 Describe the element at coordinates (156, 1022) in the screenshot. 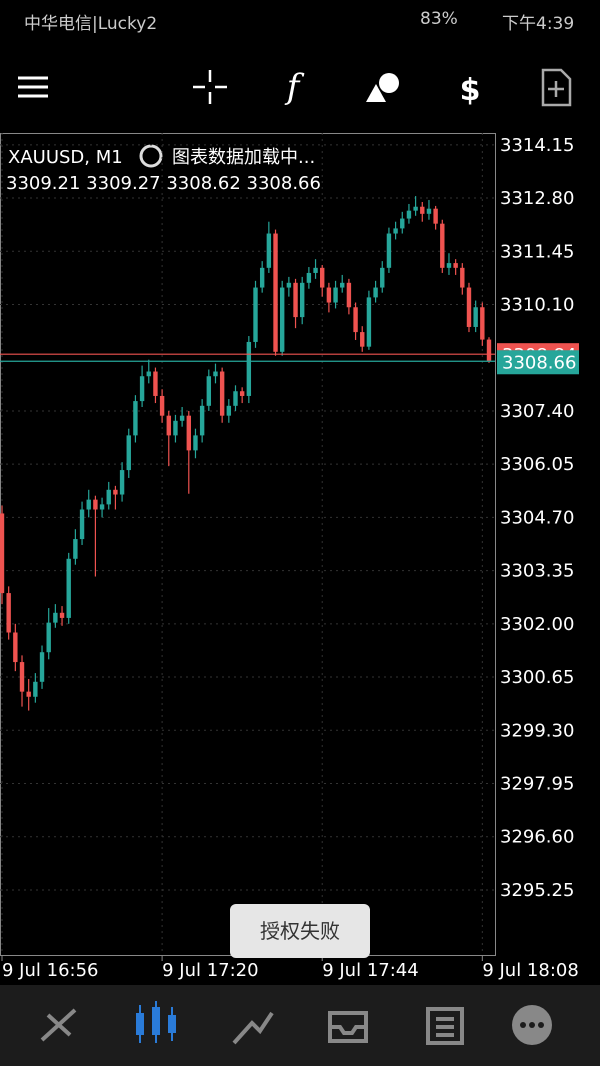

I see `chart-tab` at that location.